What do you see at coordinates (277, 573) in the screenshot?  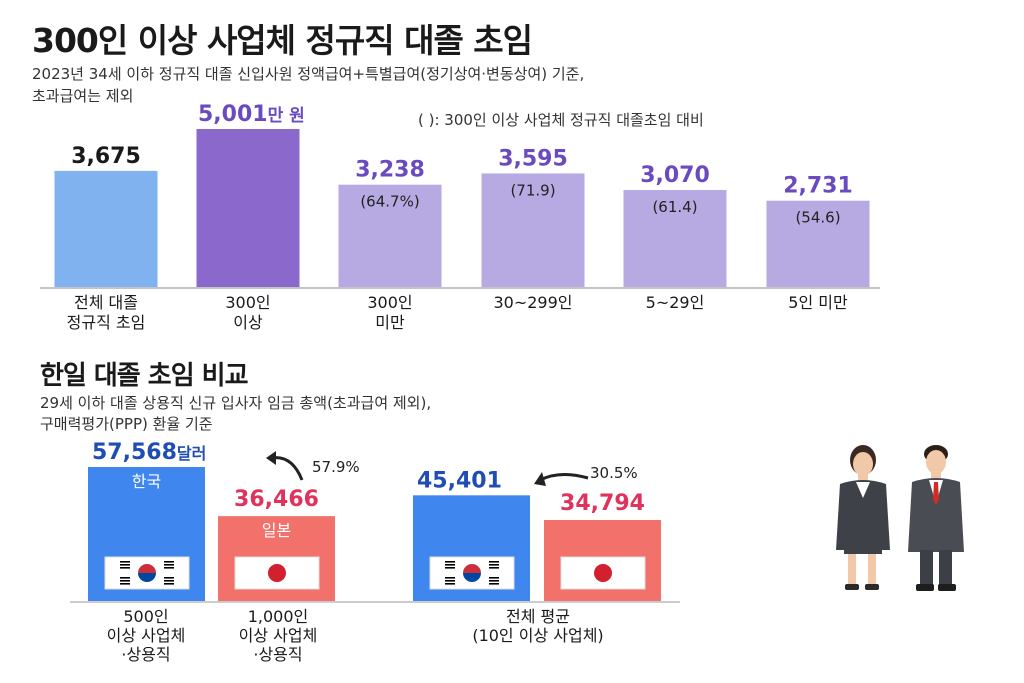 I see `japan-flag-icon` at bounding box center [277, 573].